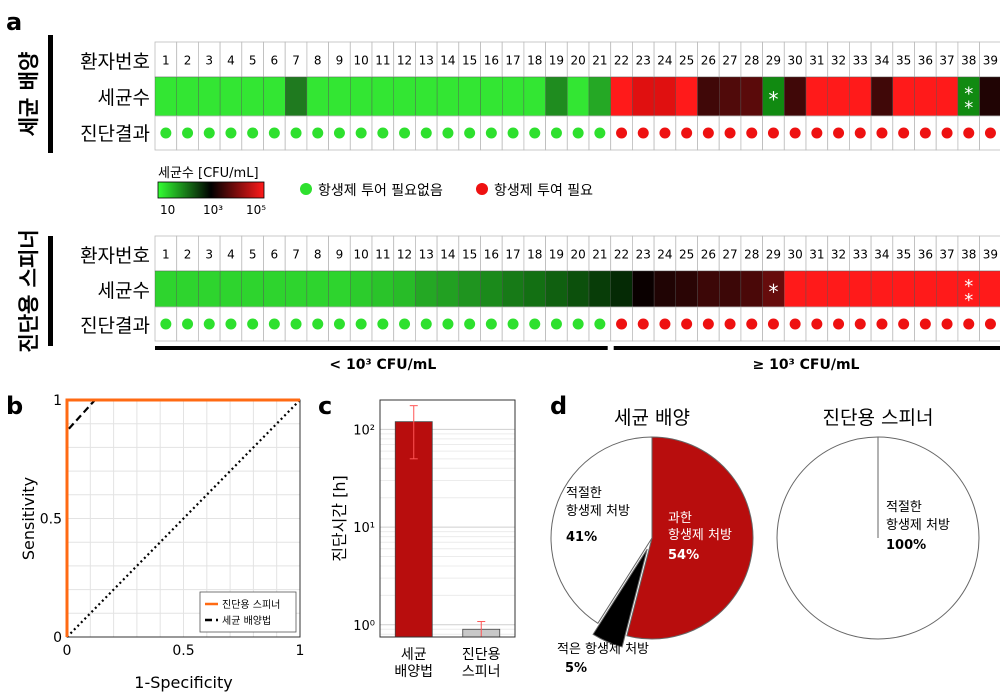  I want to click on pie-slice-label: 적절한, so click(584, 493).